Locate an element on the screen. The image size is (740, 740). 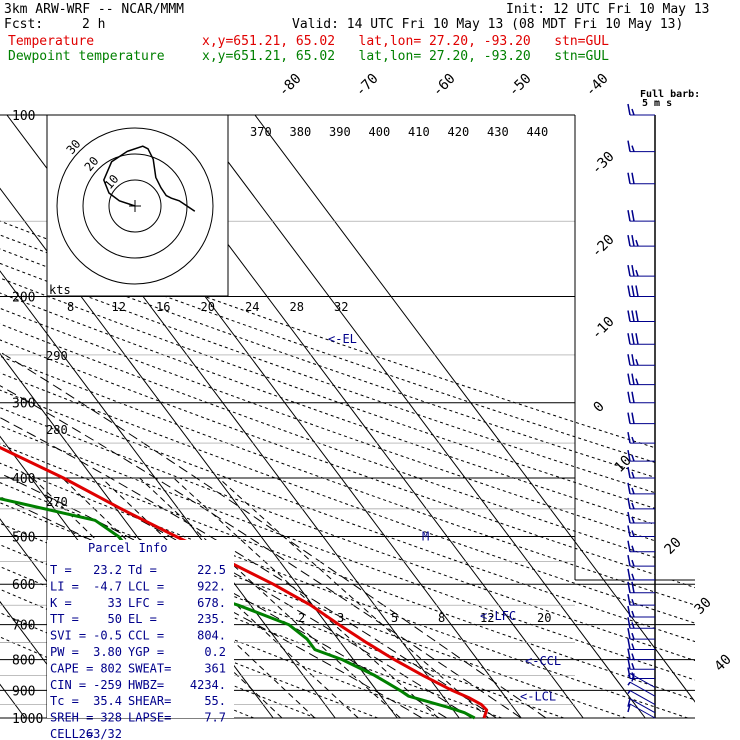
forecast-label: Fcst: is located at coordinates (24, 24).